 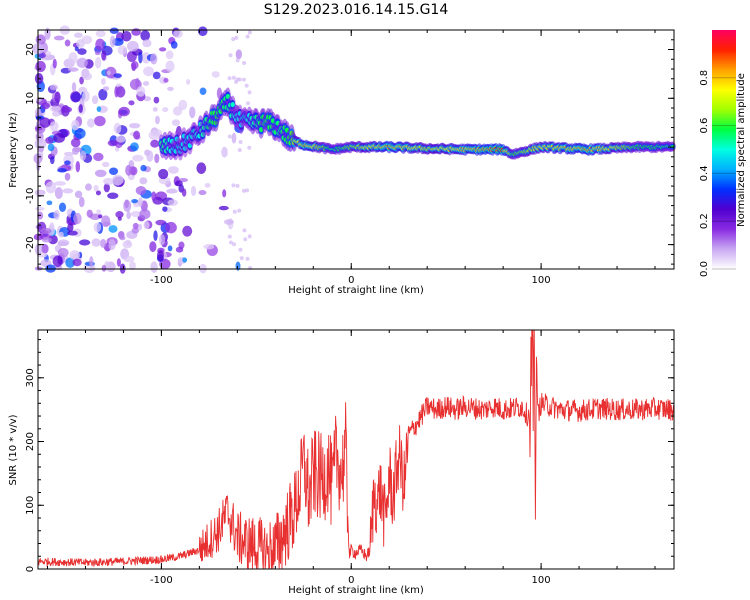 What do you see at coordinates (704, 78) in the screenshot?
I see `colorbar-tick-label: 0.8` at bounding box center [704, 78].